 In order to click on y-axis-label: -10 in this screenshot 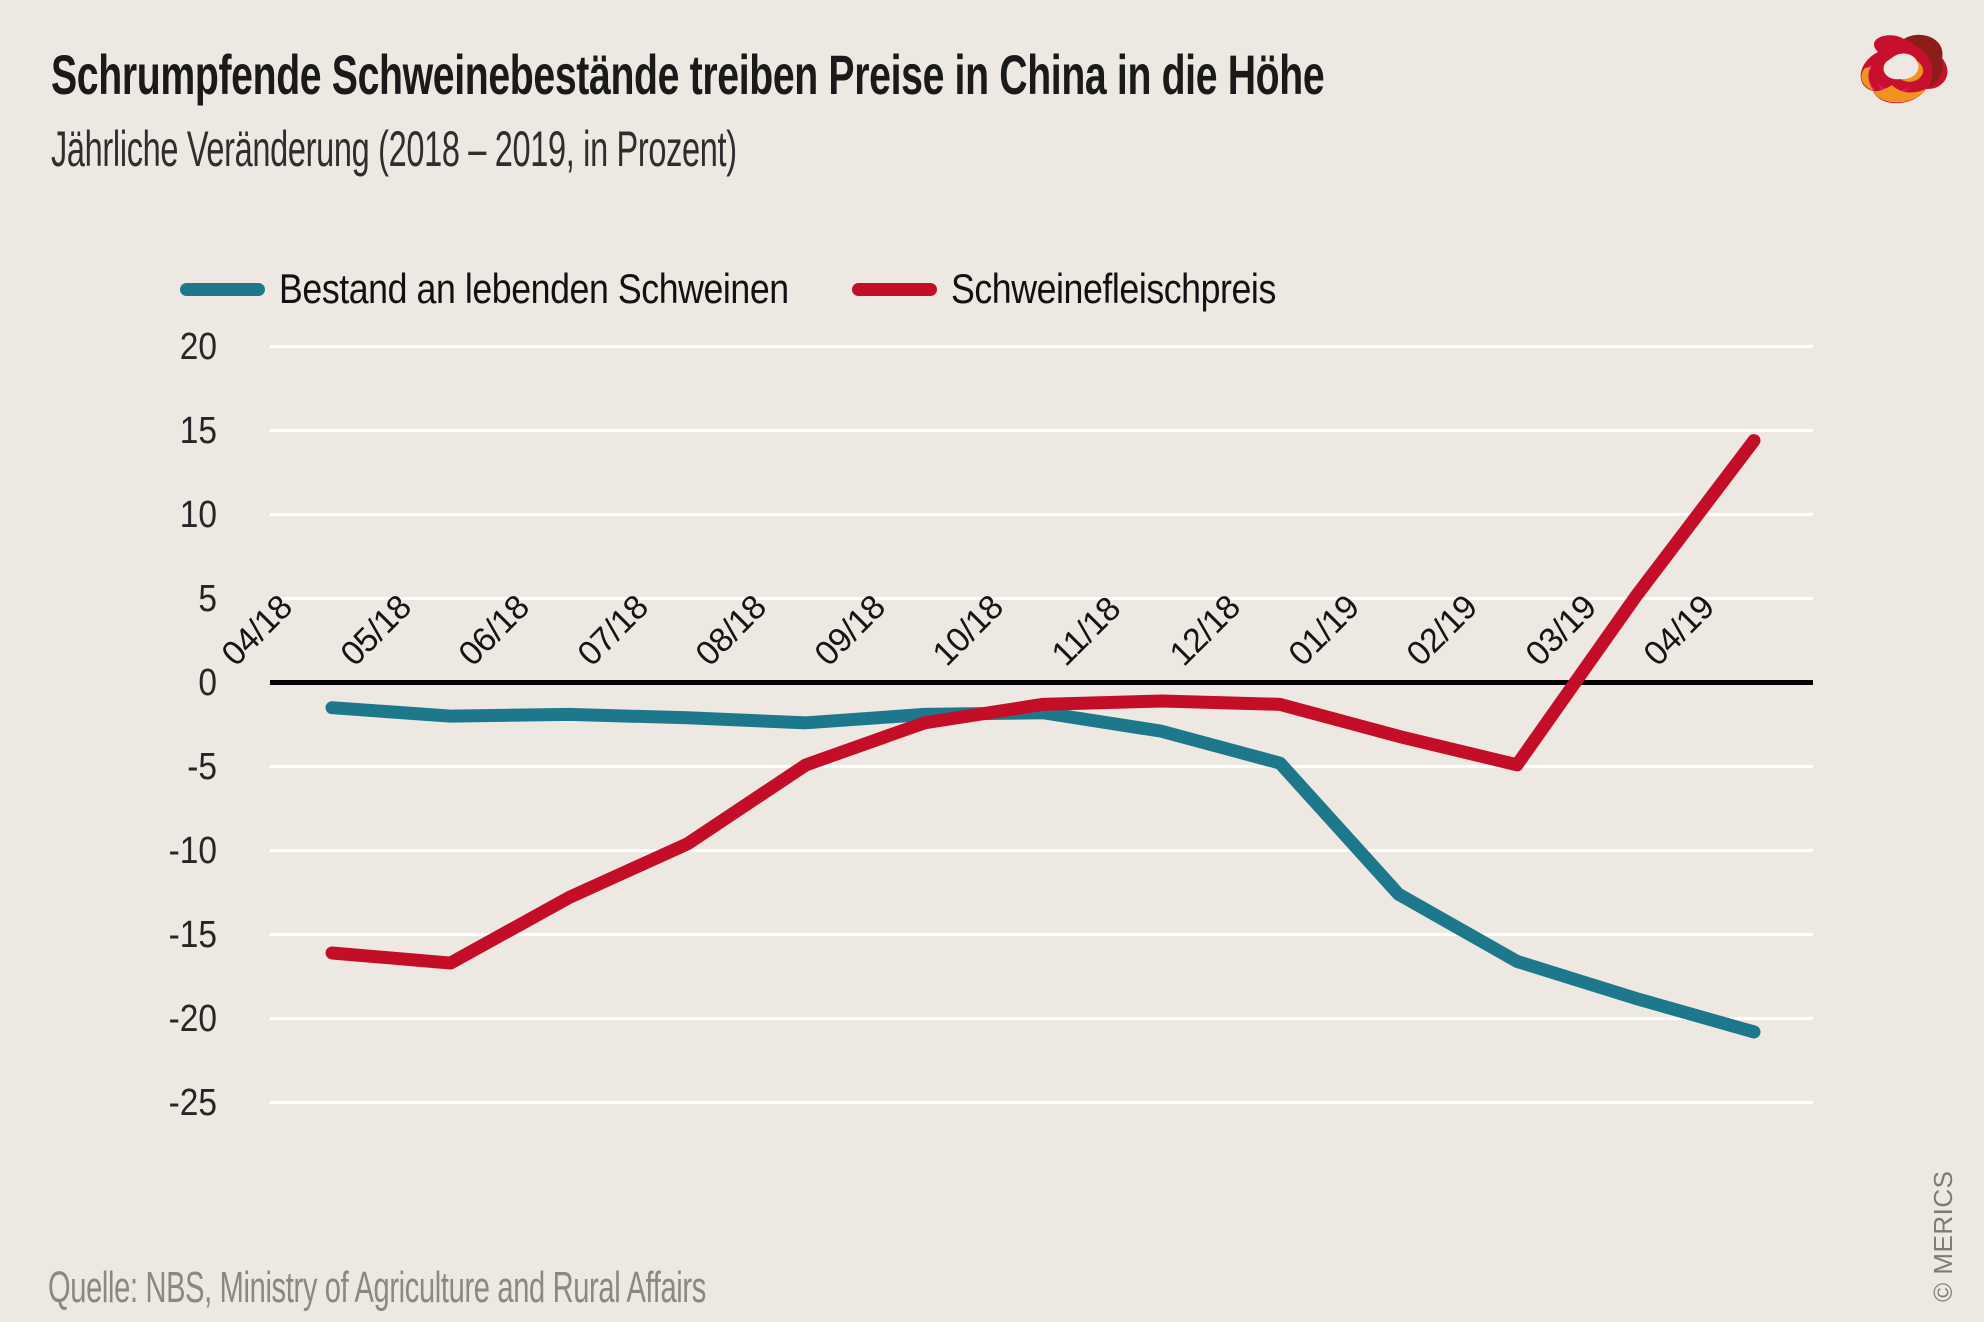, I will do `click(192, 850)`.